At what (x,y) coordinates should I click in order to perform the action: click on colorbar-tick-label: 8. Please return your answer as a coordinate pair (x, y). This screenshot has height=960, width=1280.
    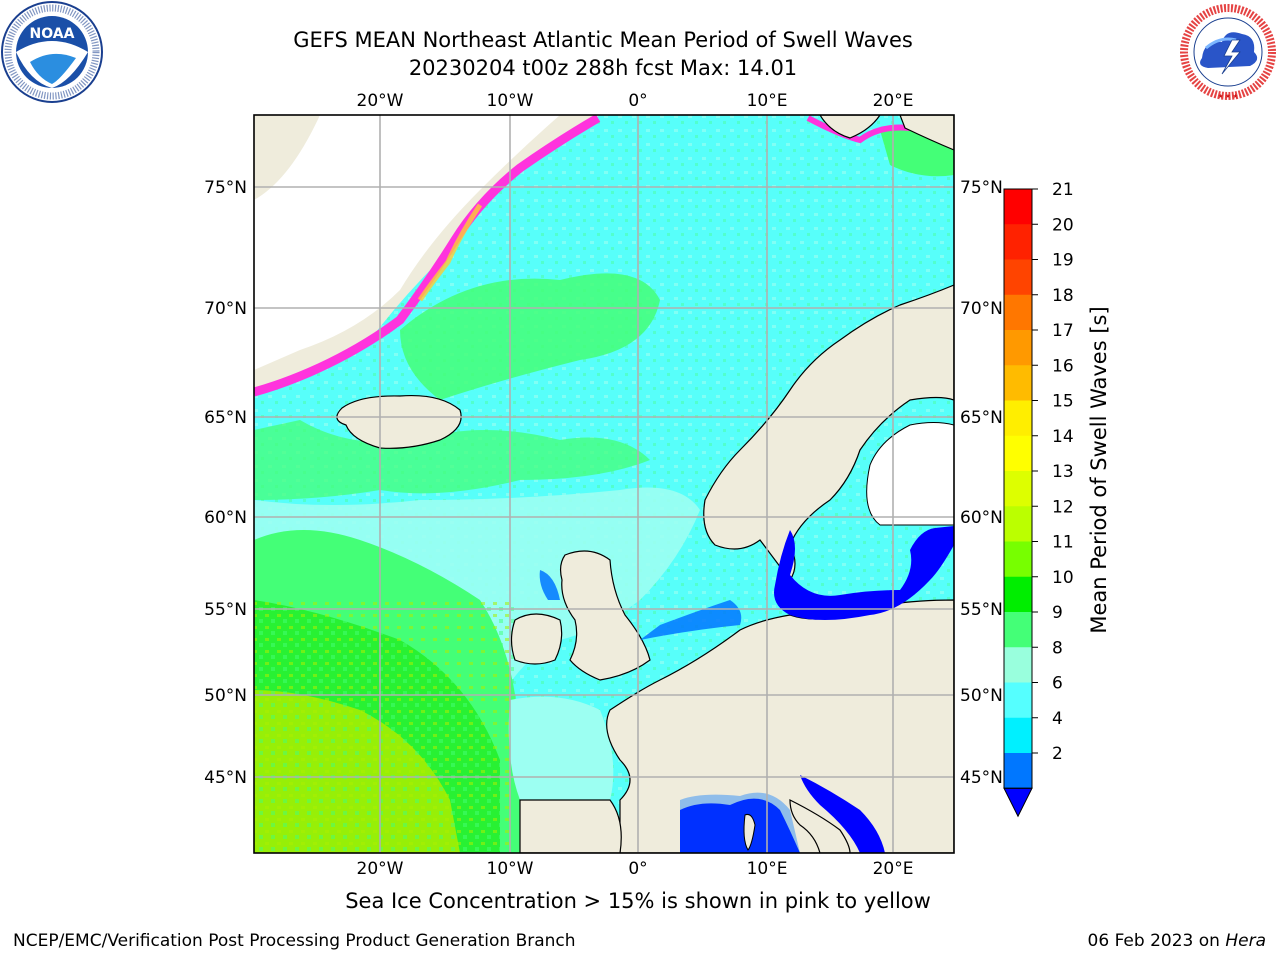
    Looking at the image, I should click on (1057, 648).